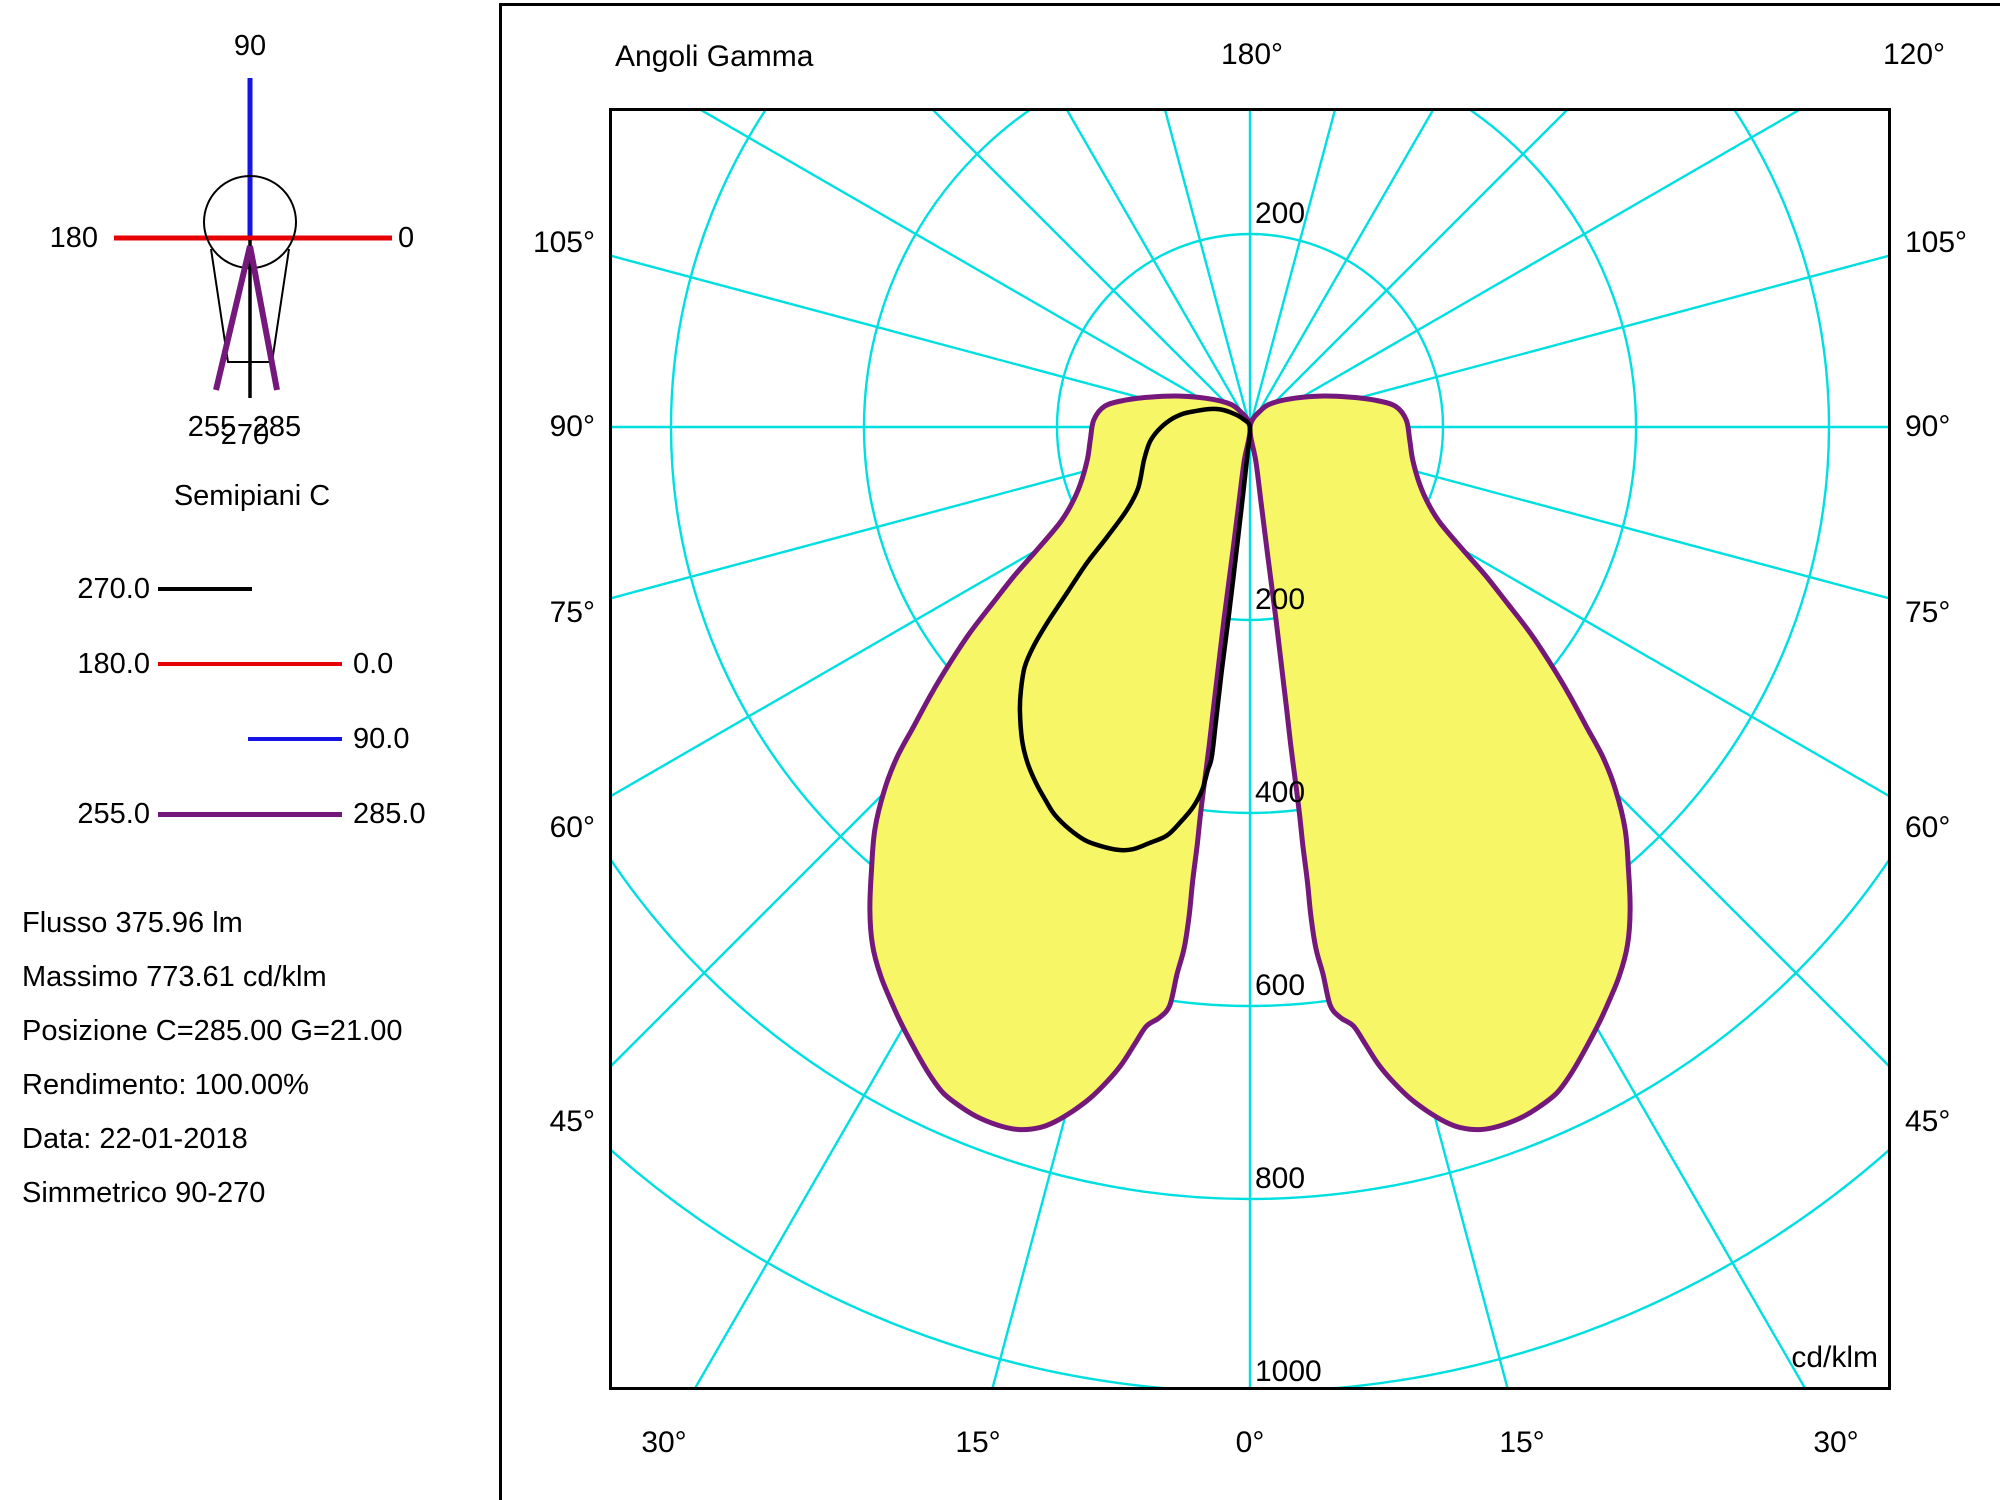  I want to click on gamma-label-left-90: 90°, so click(572, 426).